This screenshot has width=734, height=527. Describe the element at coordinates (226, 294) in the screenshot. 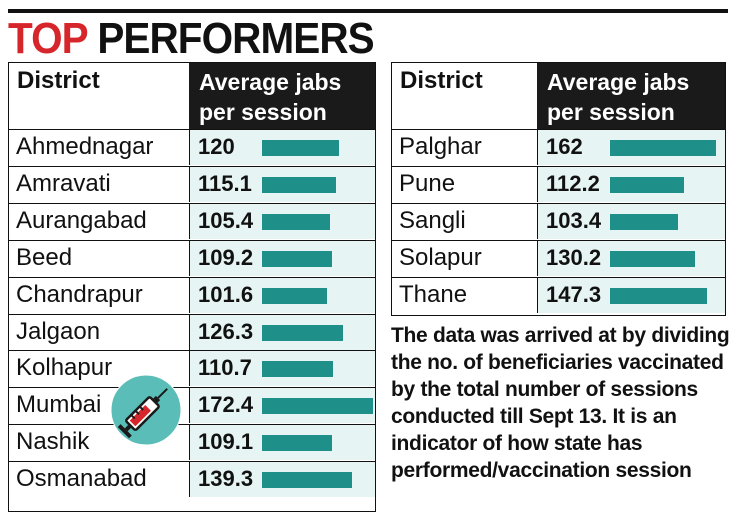

I see `value-label: 101.6` at that location.